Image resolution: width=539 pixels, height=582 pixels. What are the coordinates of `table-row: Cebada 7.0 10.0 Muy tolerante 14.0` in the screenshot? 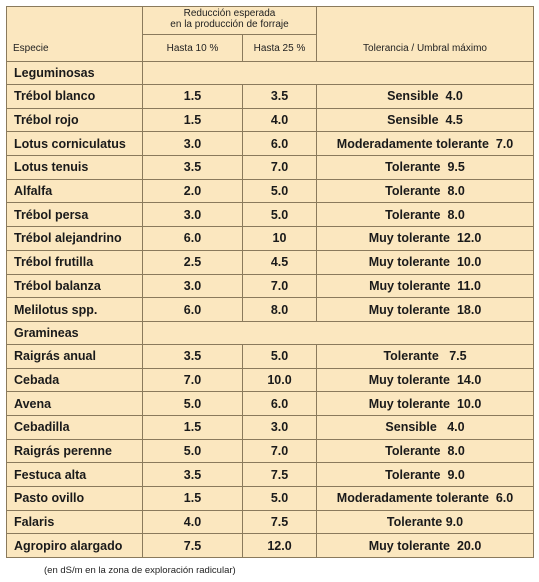 It's located at (270, 380).